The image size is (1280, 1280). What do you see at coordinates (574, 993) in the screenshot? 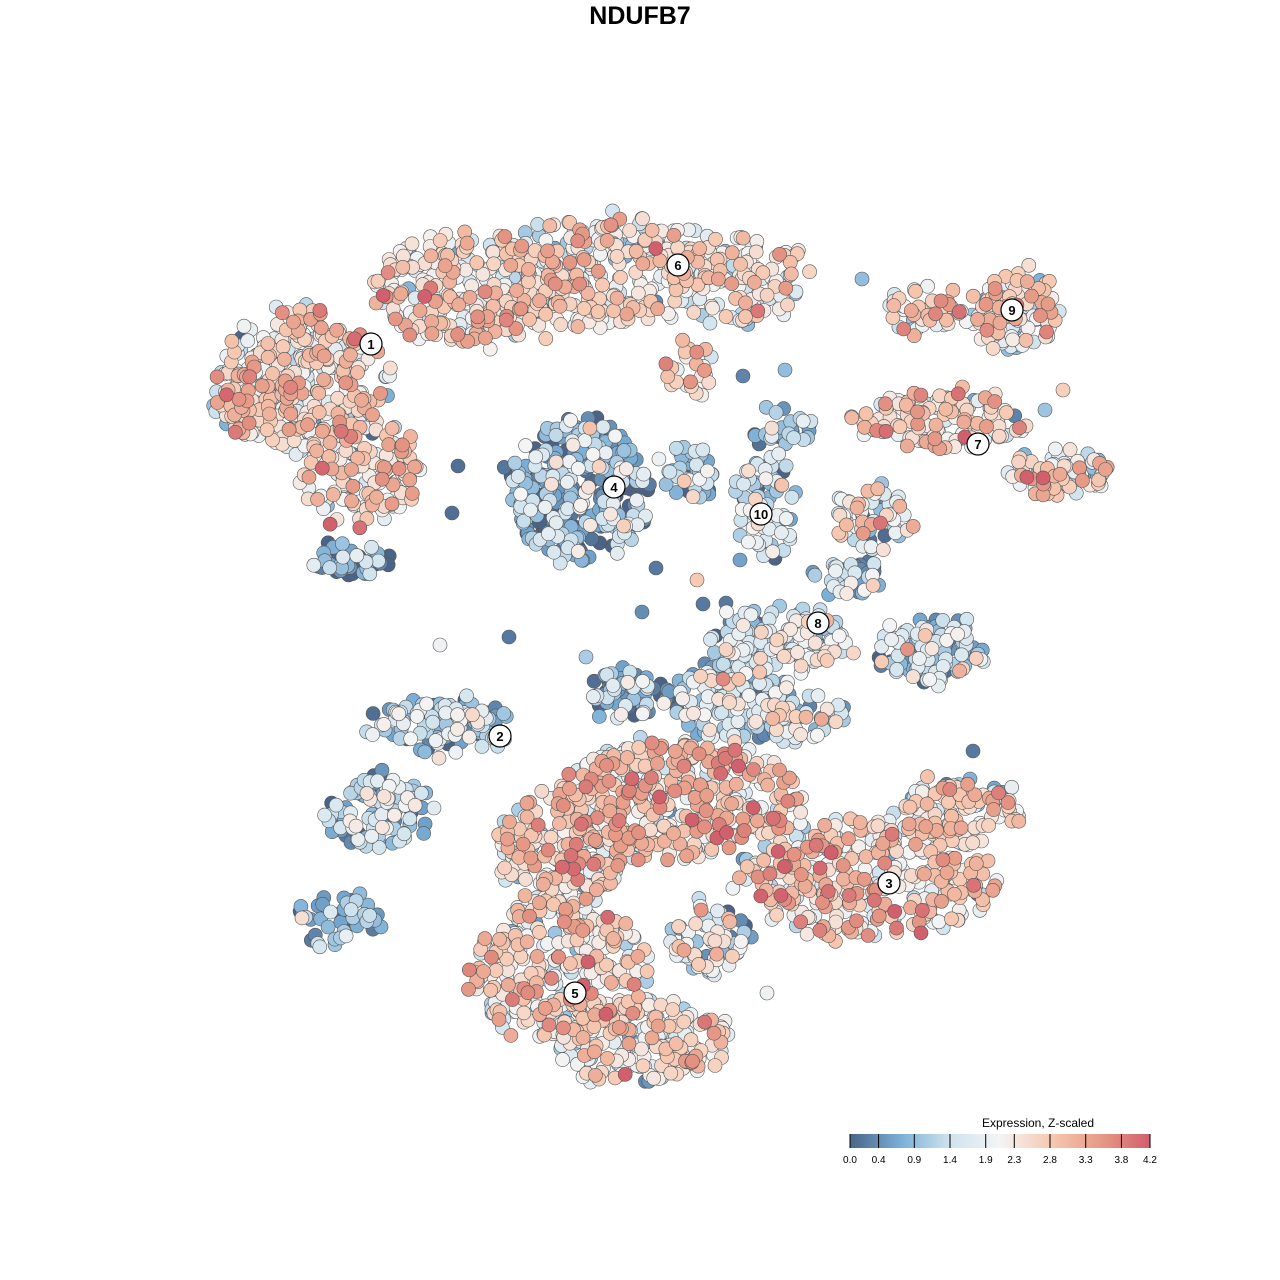
I see `cluster-label-text: 5` at bounding box center [574, 993].